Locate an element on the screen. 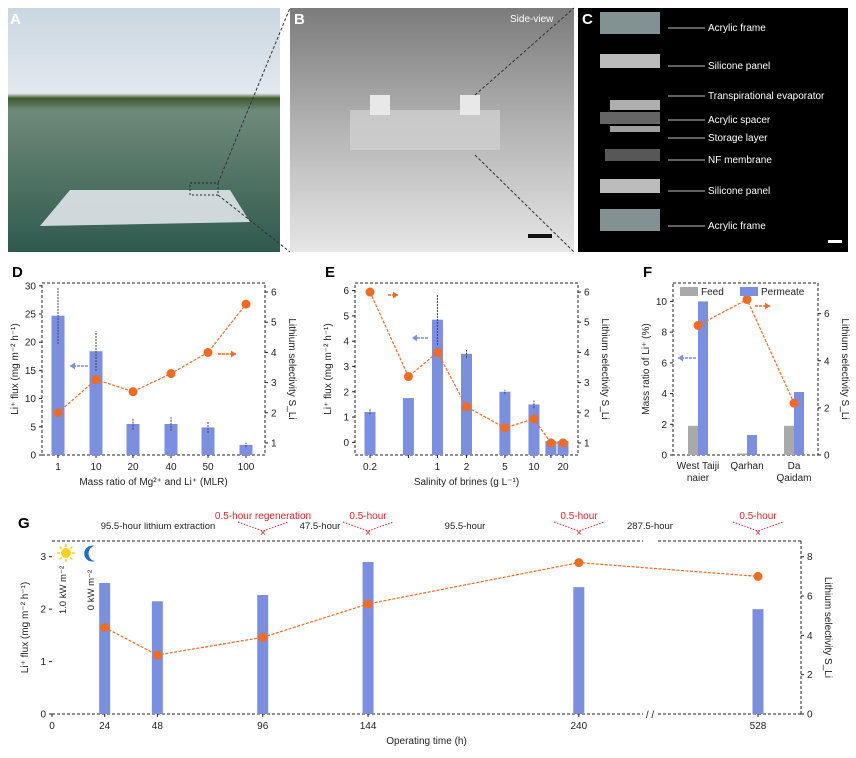 This screenshot has height=758, width=856. phase-label: 95.5-hour is located at coordinates (465, 526).